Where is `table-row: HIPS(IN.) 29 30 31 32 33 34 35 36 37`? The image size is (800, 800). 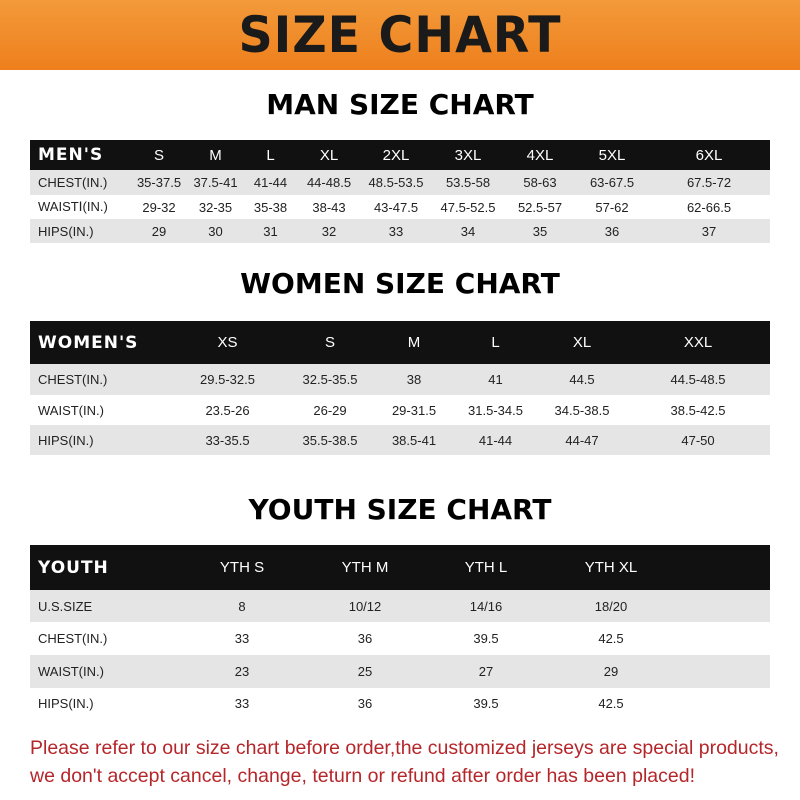
table-row: HIPS(IN.) 29 30 31 32 33 34 35 36 37 is located at coordinates (400, 231).